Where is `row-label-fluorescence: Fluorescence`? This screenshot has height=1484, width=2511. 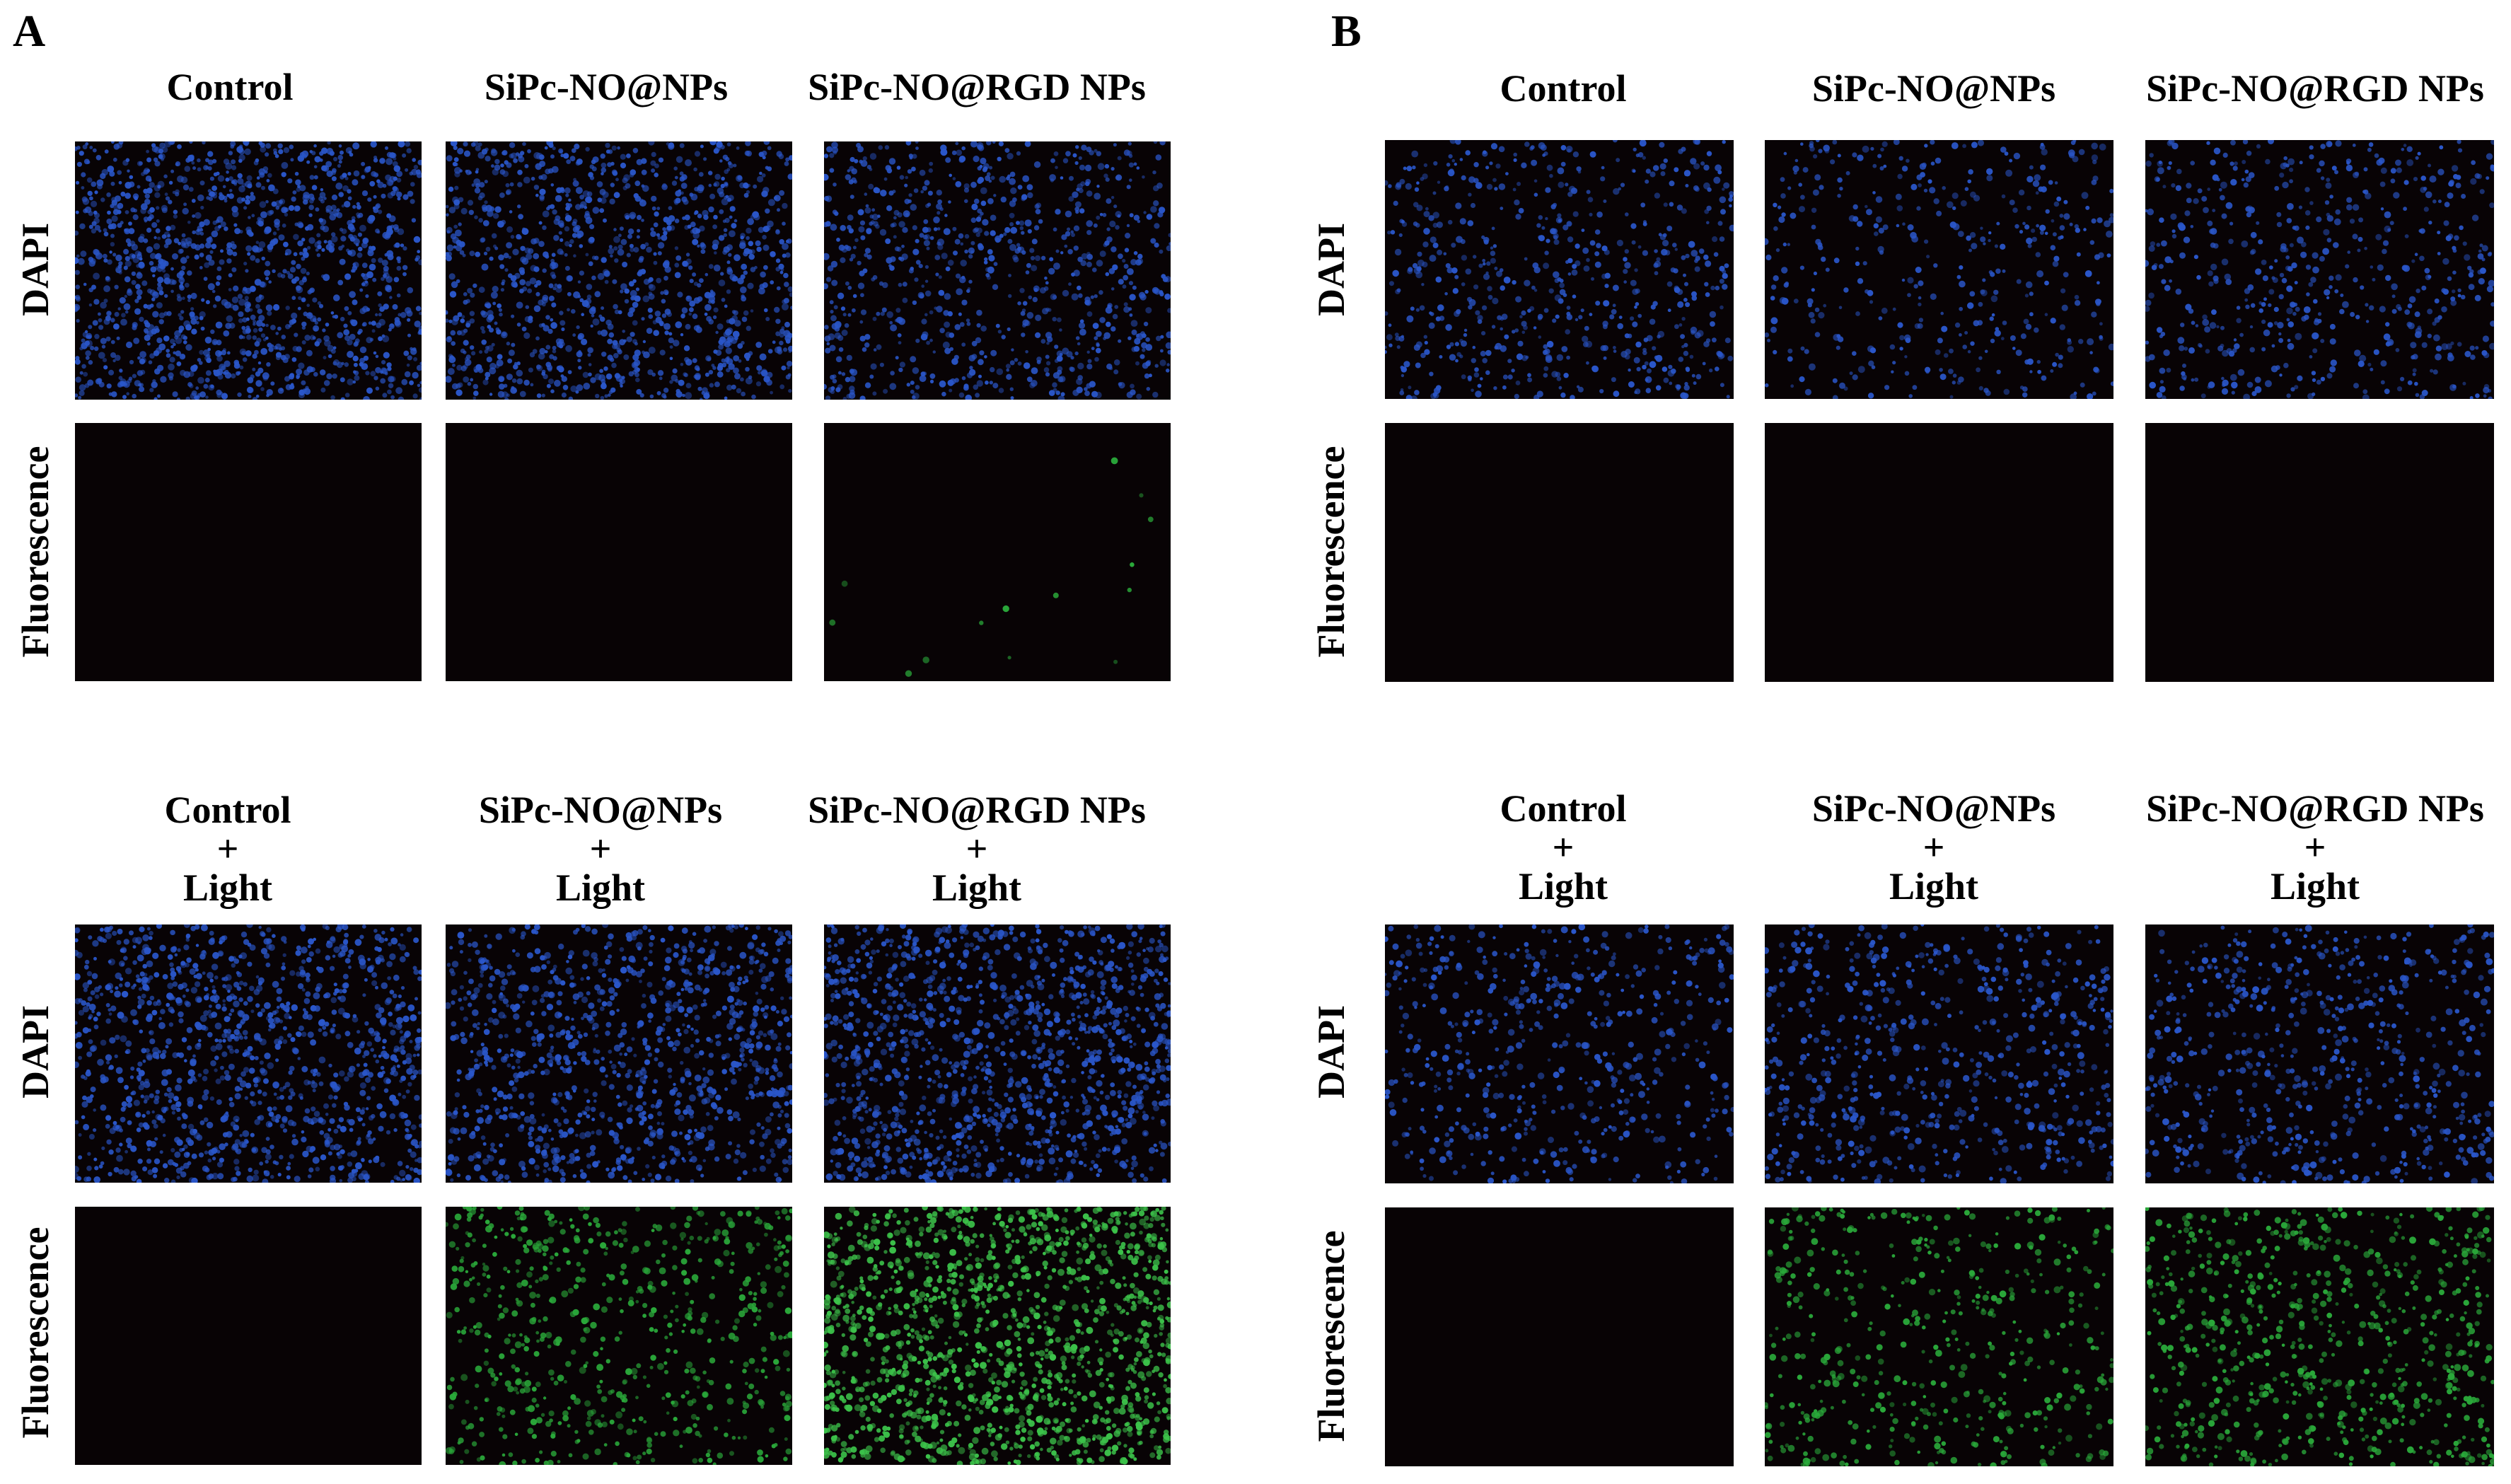
row-label-fluorescence: Fluorescence is located at coordinates (35, 1333).